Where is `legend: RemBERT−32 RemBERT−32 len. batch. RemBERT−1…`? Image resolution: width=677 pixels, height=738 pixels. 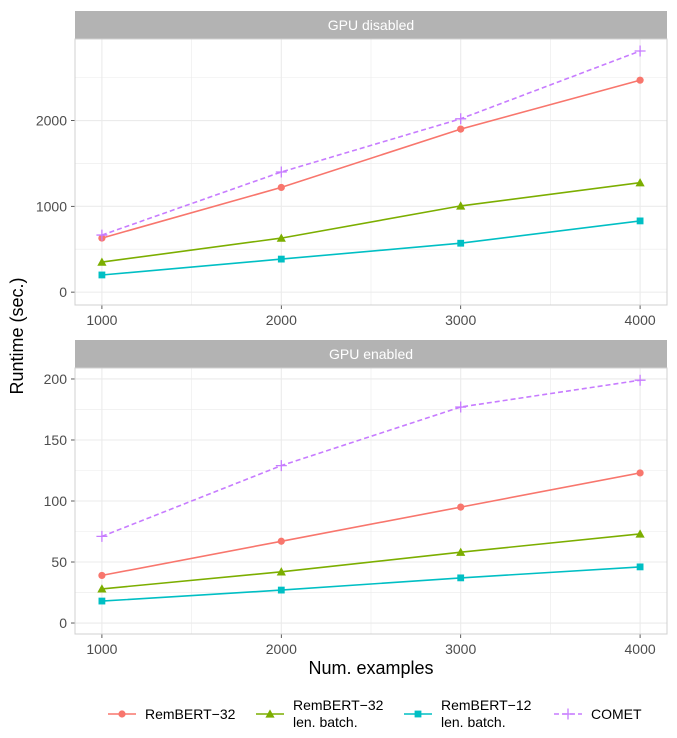 legend: RemBERT−32 RemBERT−32 len. batch. RemBERT−1… is located at coordinates (375, 713).